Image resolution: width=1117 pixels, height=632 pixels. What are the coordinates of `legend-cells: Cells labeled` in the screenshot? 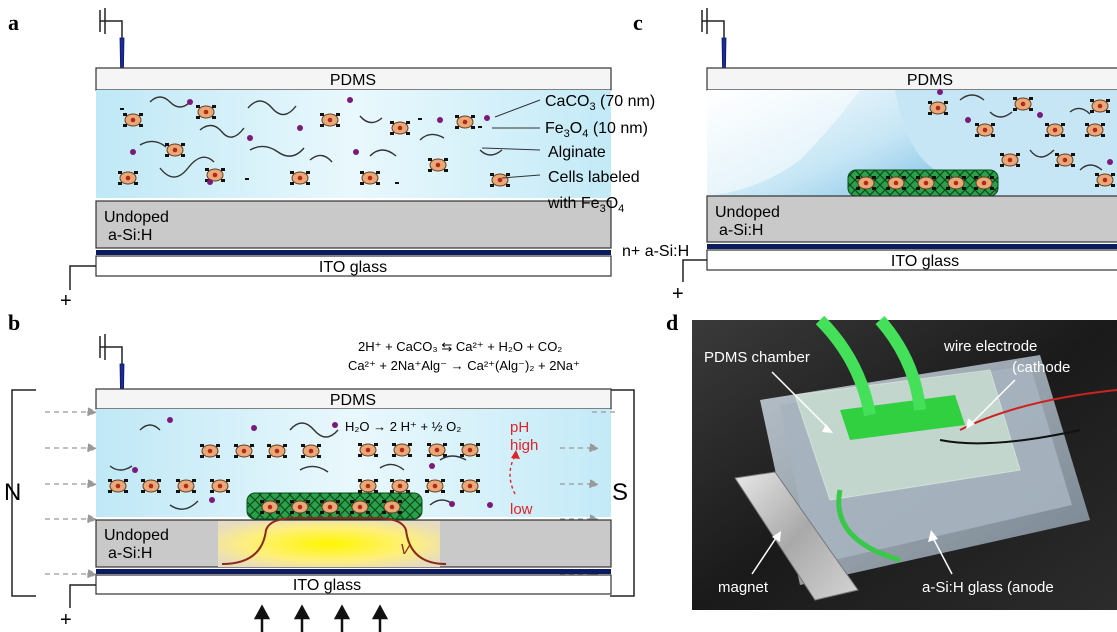 It's located at (594, 177).